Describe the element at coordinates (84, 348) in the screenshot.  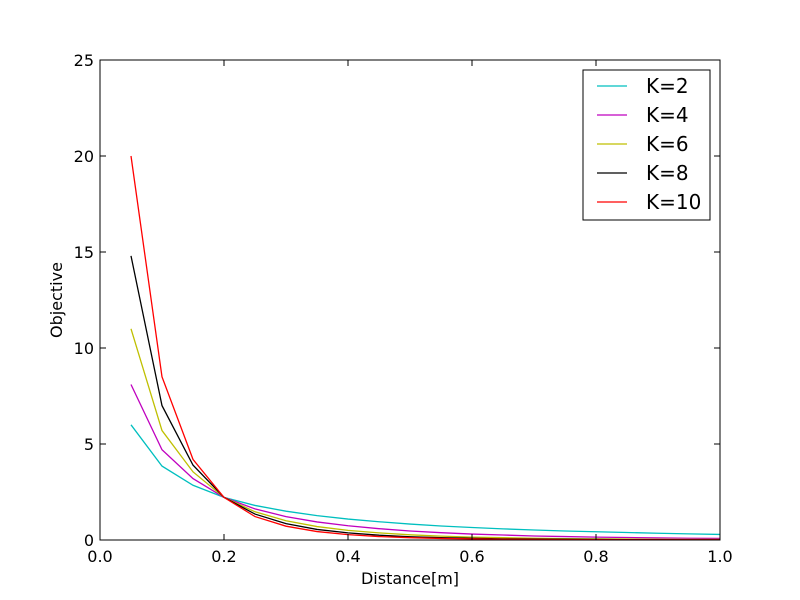
I see `y-tick-label: 10` at that location.